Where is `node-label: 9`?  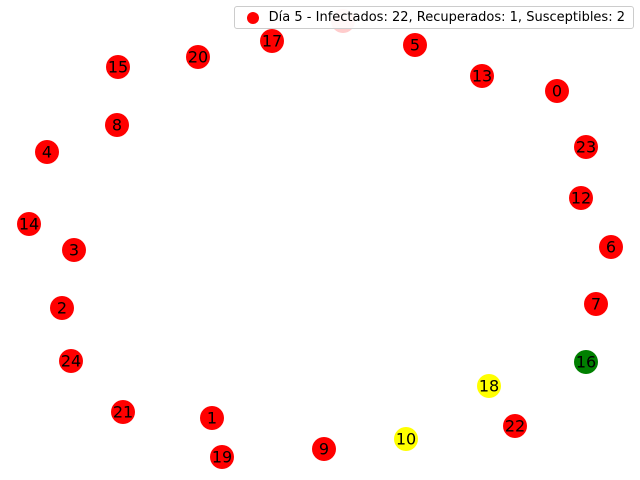
node-label: 9 is located at coordinates (324, 449).